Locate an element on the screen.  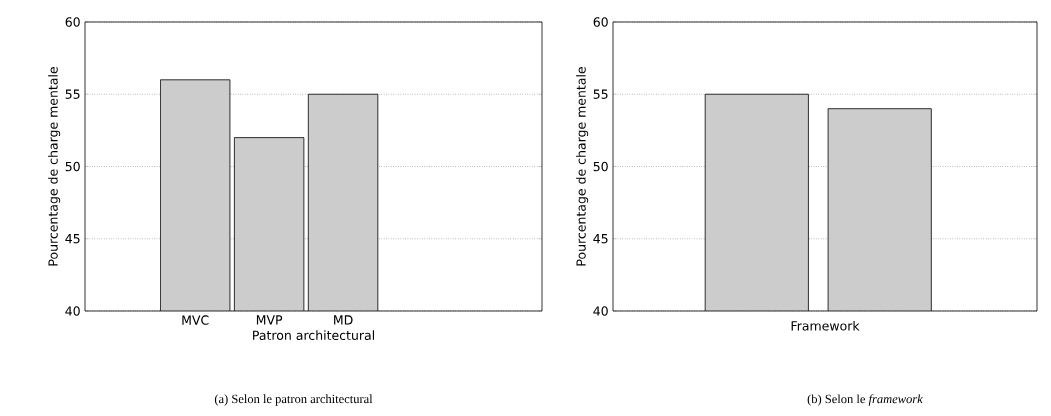
text: (b) Selon le framework is located at coordinates (865, 400).